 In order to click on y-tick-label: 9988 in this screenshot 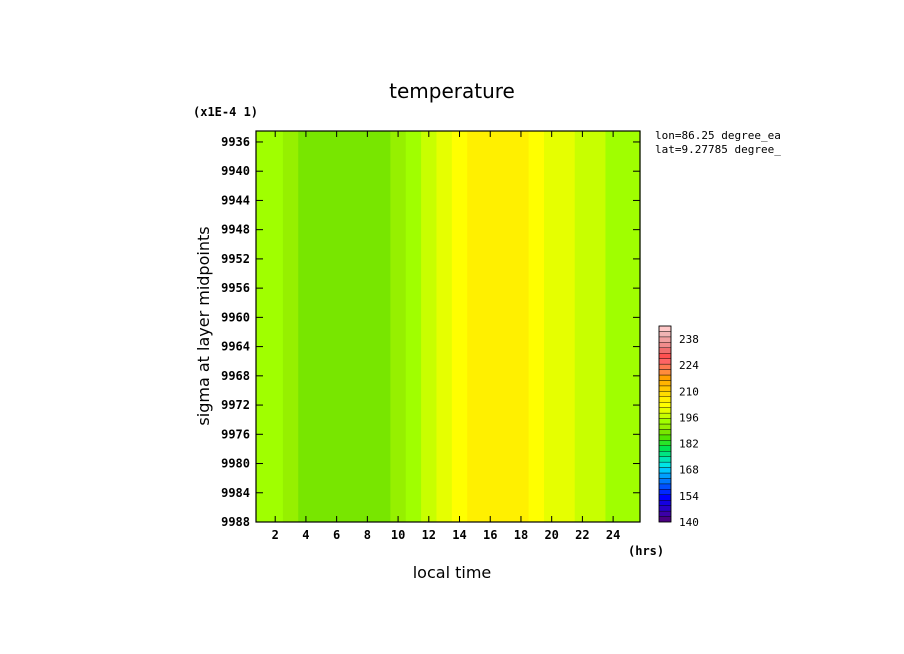, I will do `click(235, 522)`.